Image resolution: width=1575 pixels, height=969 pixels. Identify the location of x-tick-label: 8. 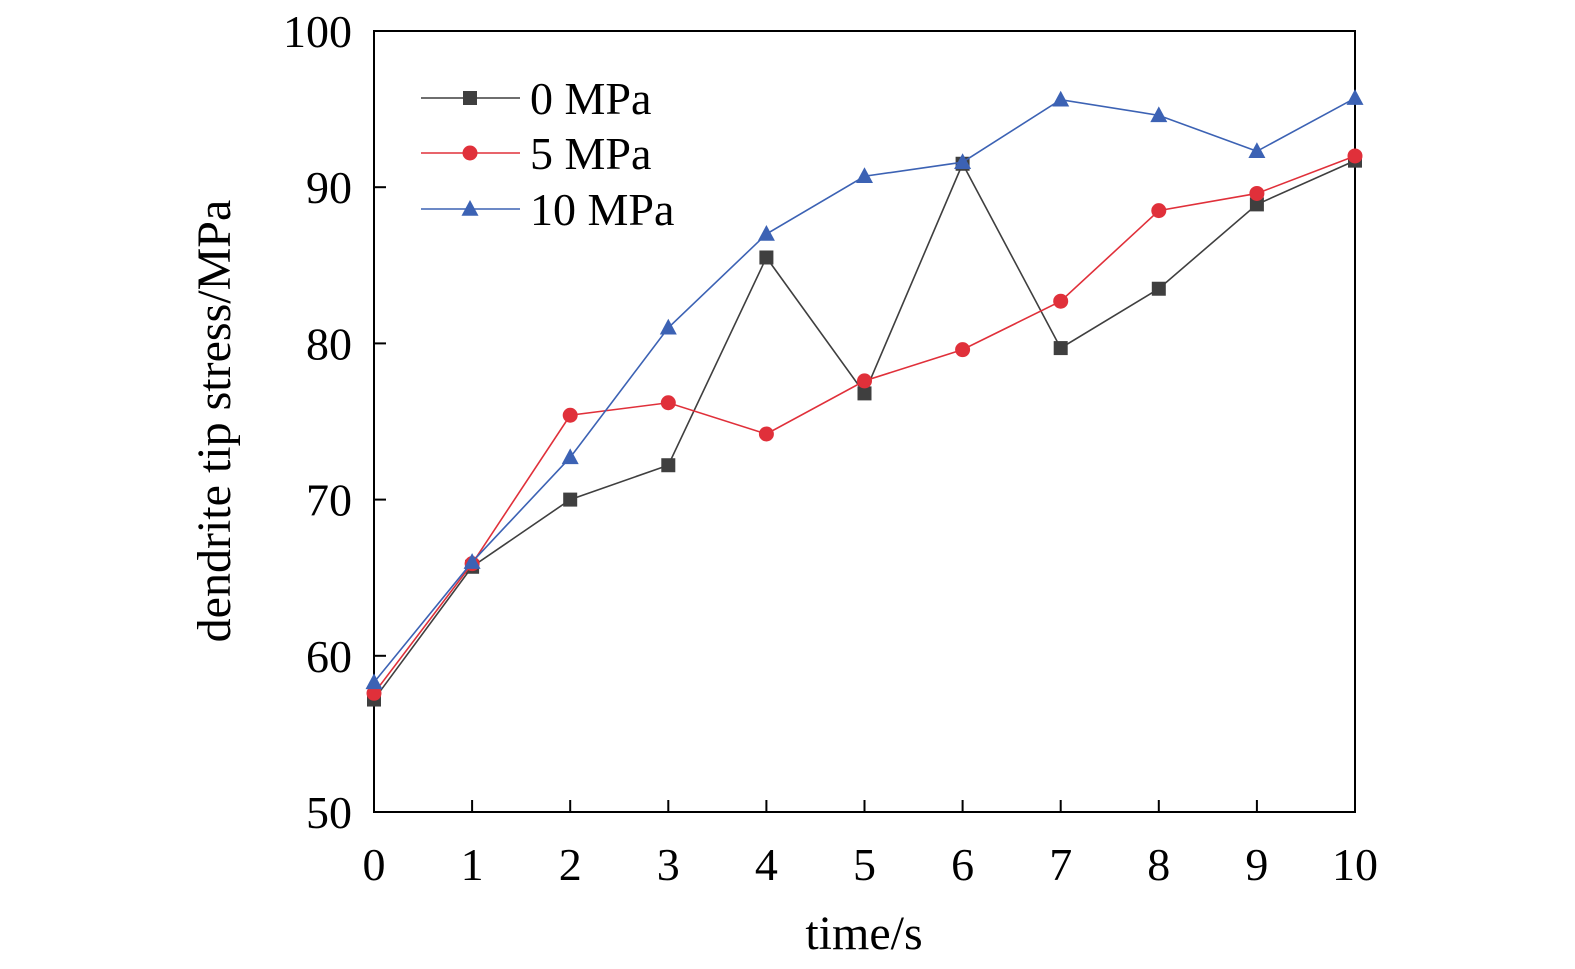
(1158, 864).